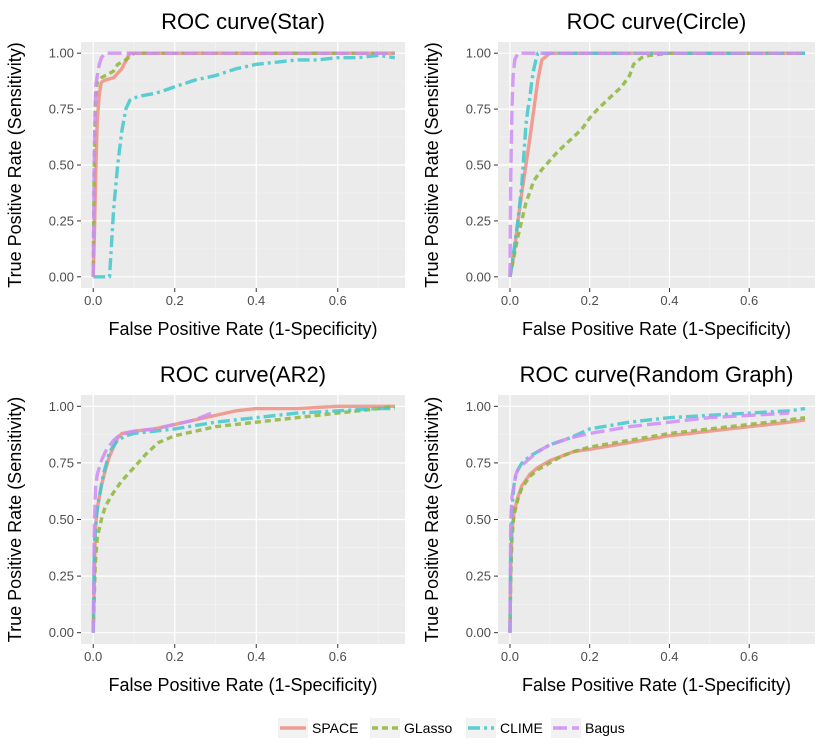  Describe the element at coordinates (243, 374) in the screenshot. I see `panel-title: ROC curve(AR2)` at that location.